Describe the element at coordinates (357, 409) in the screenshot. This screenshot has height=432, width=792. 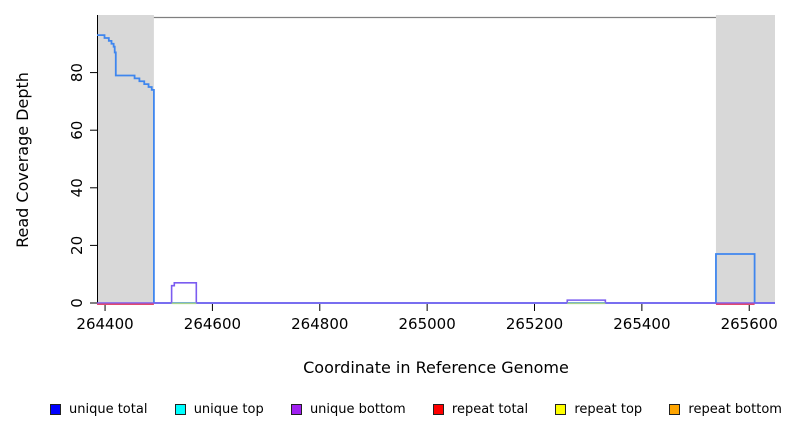
I see `legend-label: unique bottom` at that location.